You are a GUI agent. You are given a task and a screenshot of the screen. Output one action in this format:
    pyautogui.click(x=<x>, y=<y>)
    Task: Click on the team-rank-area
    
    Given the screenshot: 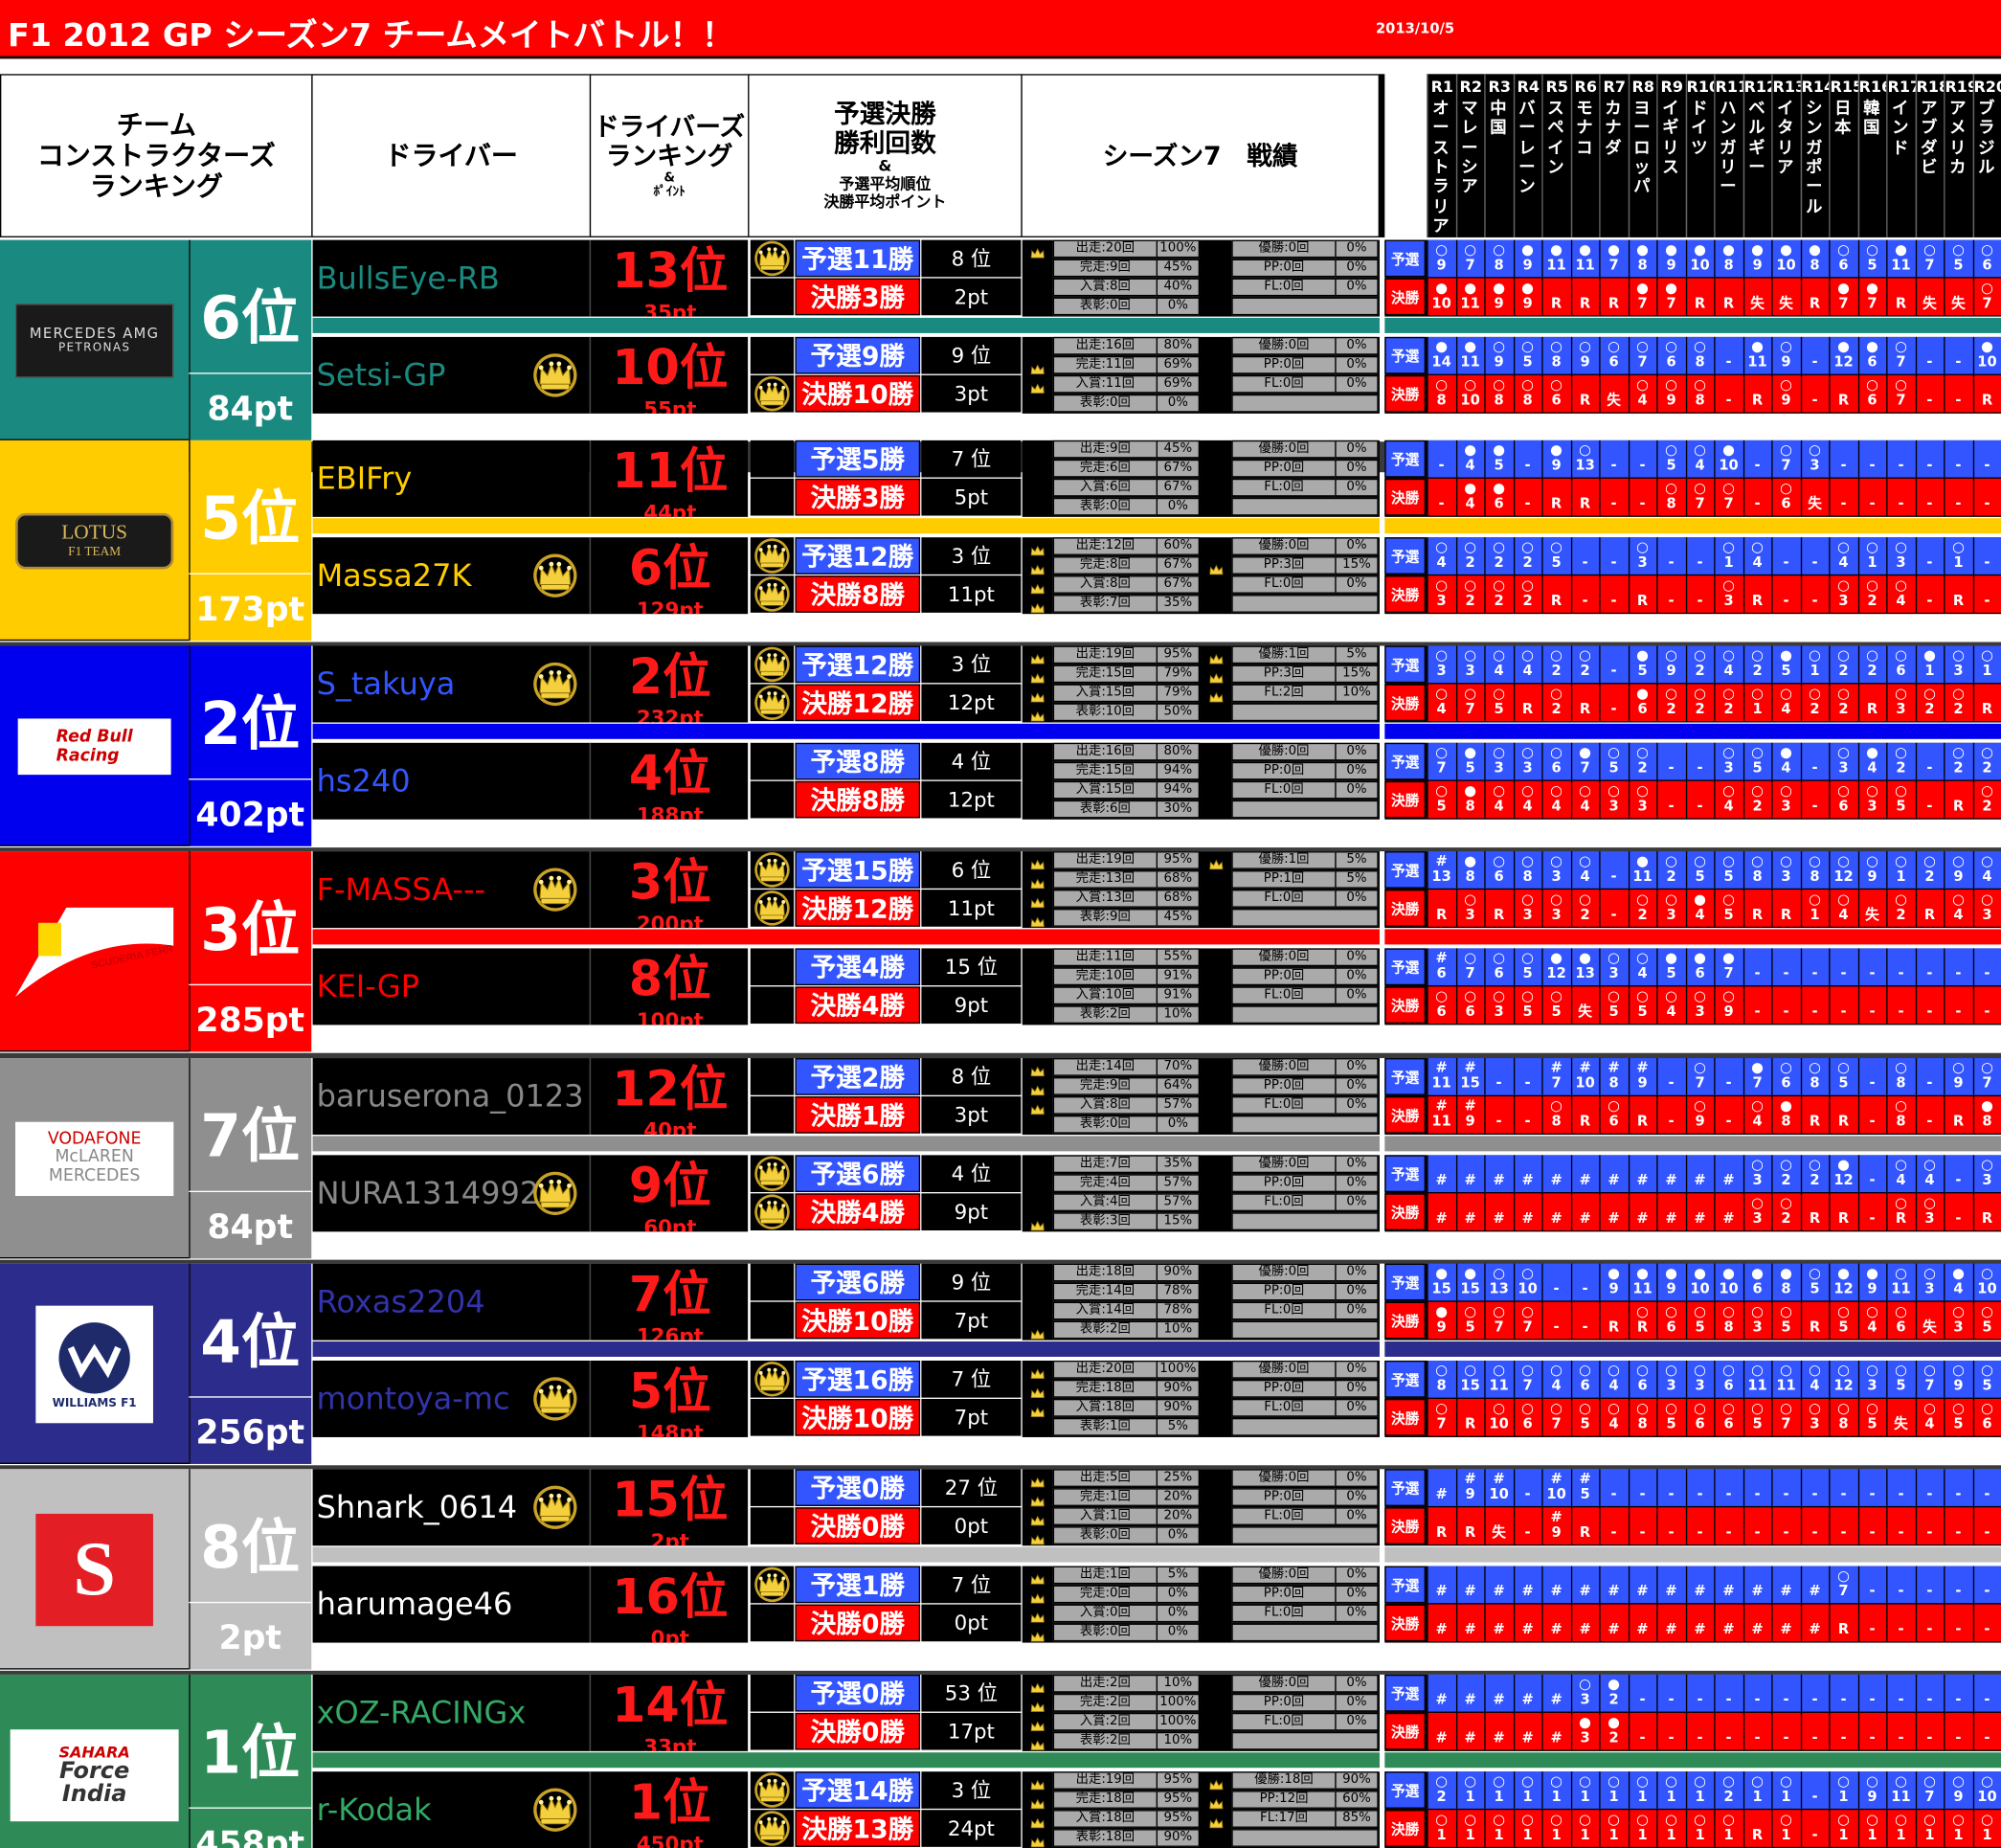 What is the action you would take?
    pyautogui.click(x=250, y=541)
    